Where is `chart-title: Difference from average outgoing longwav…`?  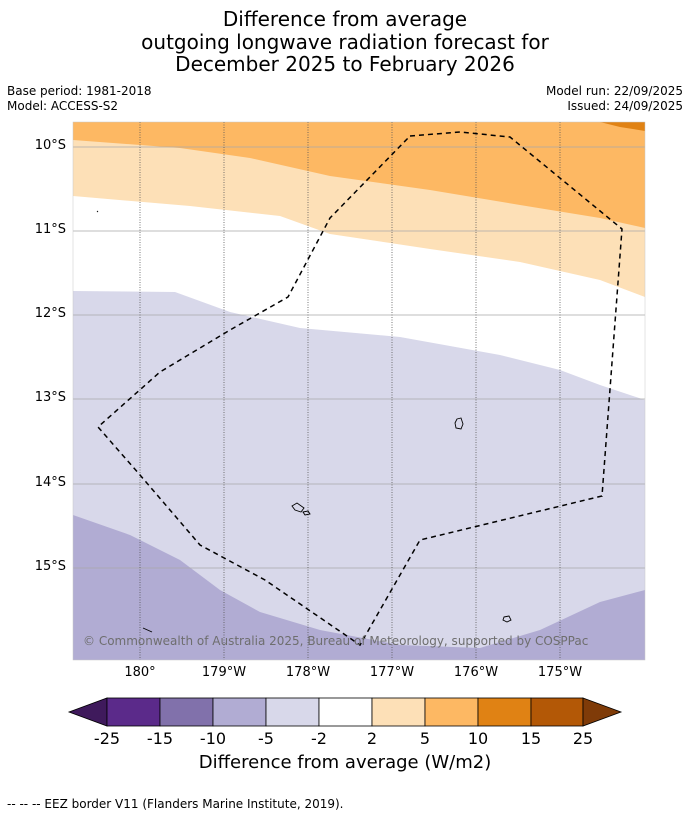 chart-title: Difference from average outgoing longwav… is located at coordinates (345, 42).